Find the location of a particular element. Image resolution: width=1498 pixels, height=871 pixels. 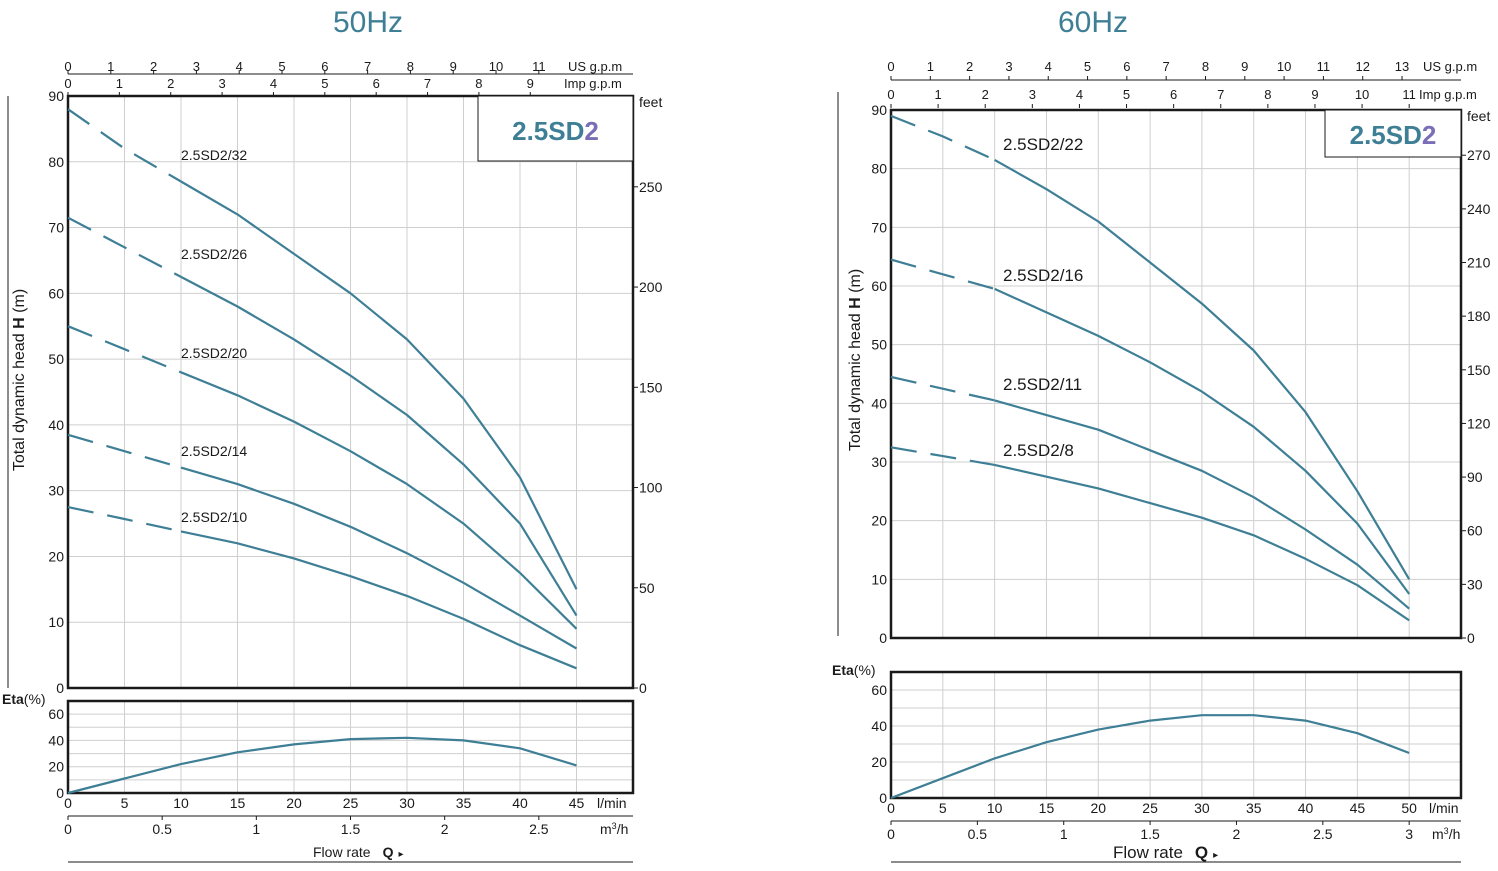

head-ytick-label: 30 is located at coordinates (879, 462).